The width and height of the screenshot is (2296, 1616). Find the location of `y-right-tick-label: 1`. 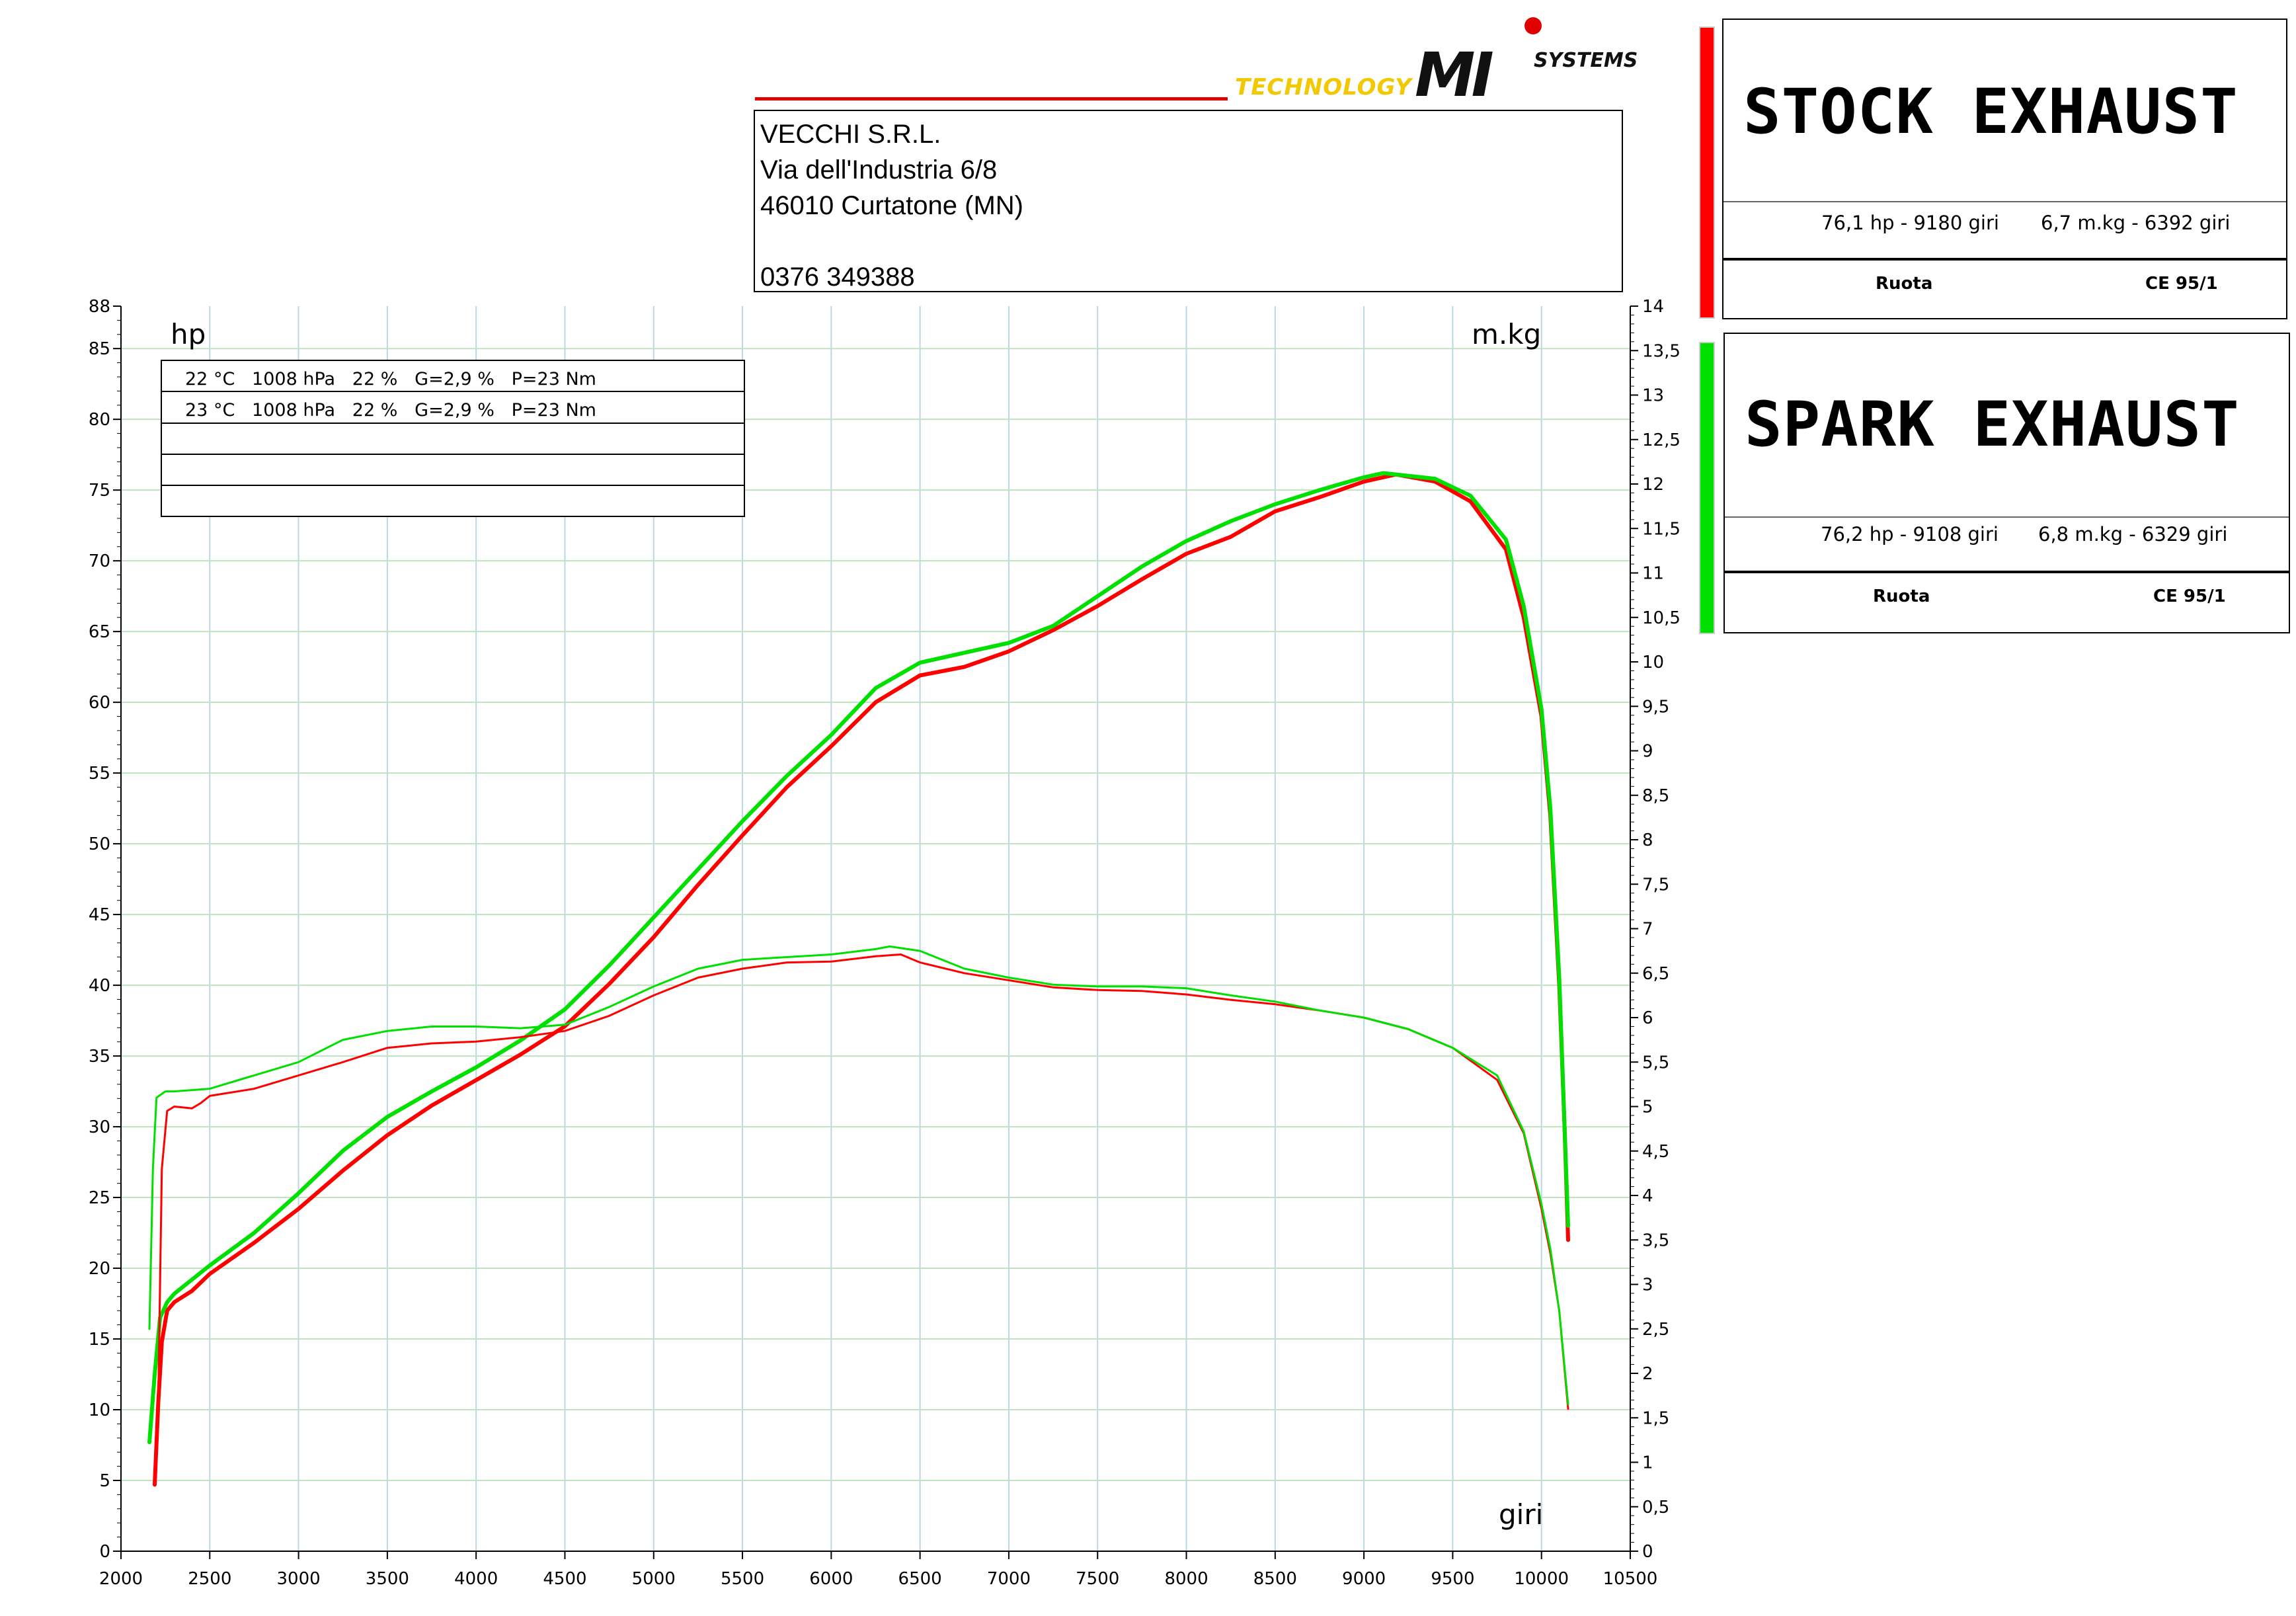

y-right-tick-label: 1 is located at coordinates (1648, 1463).